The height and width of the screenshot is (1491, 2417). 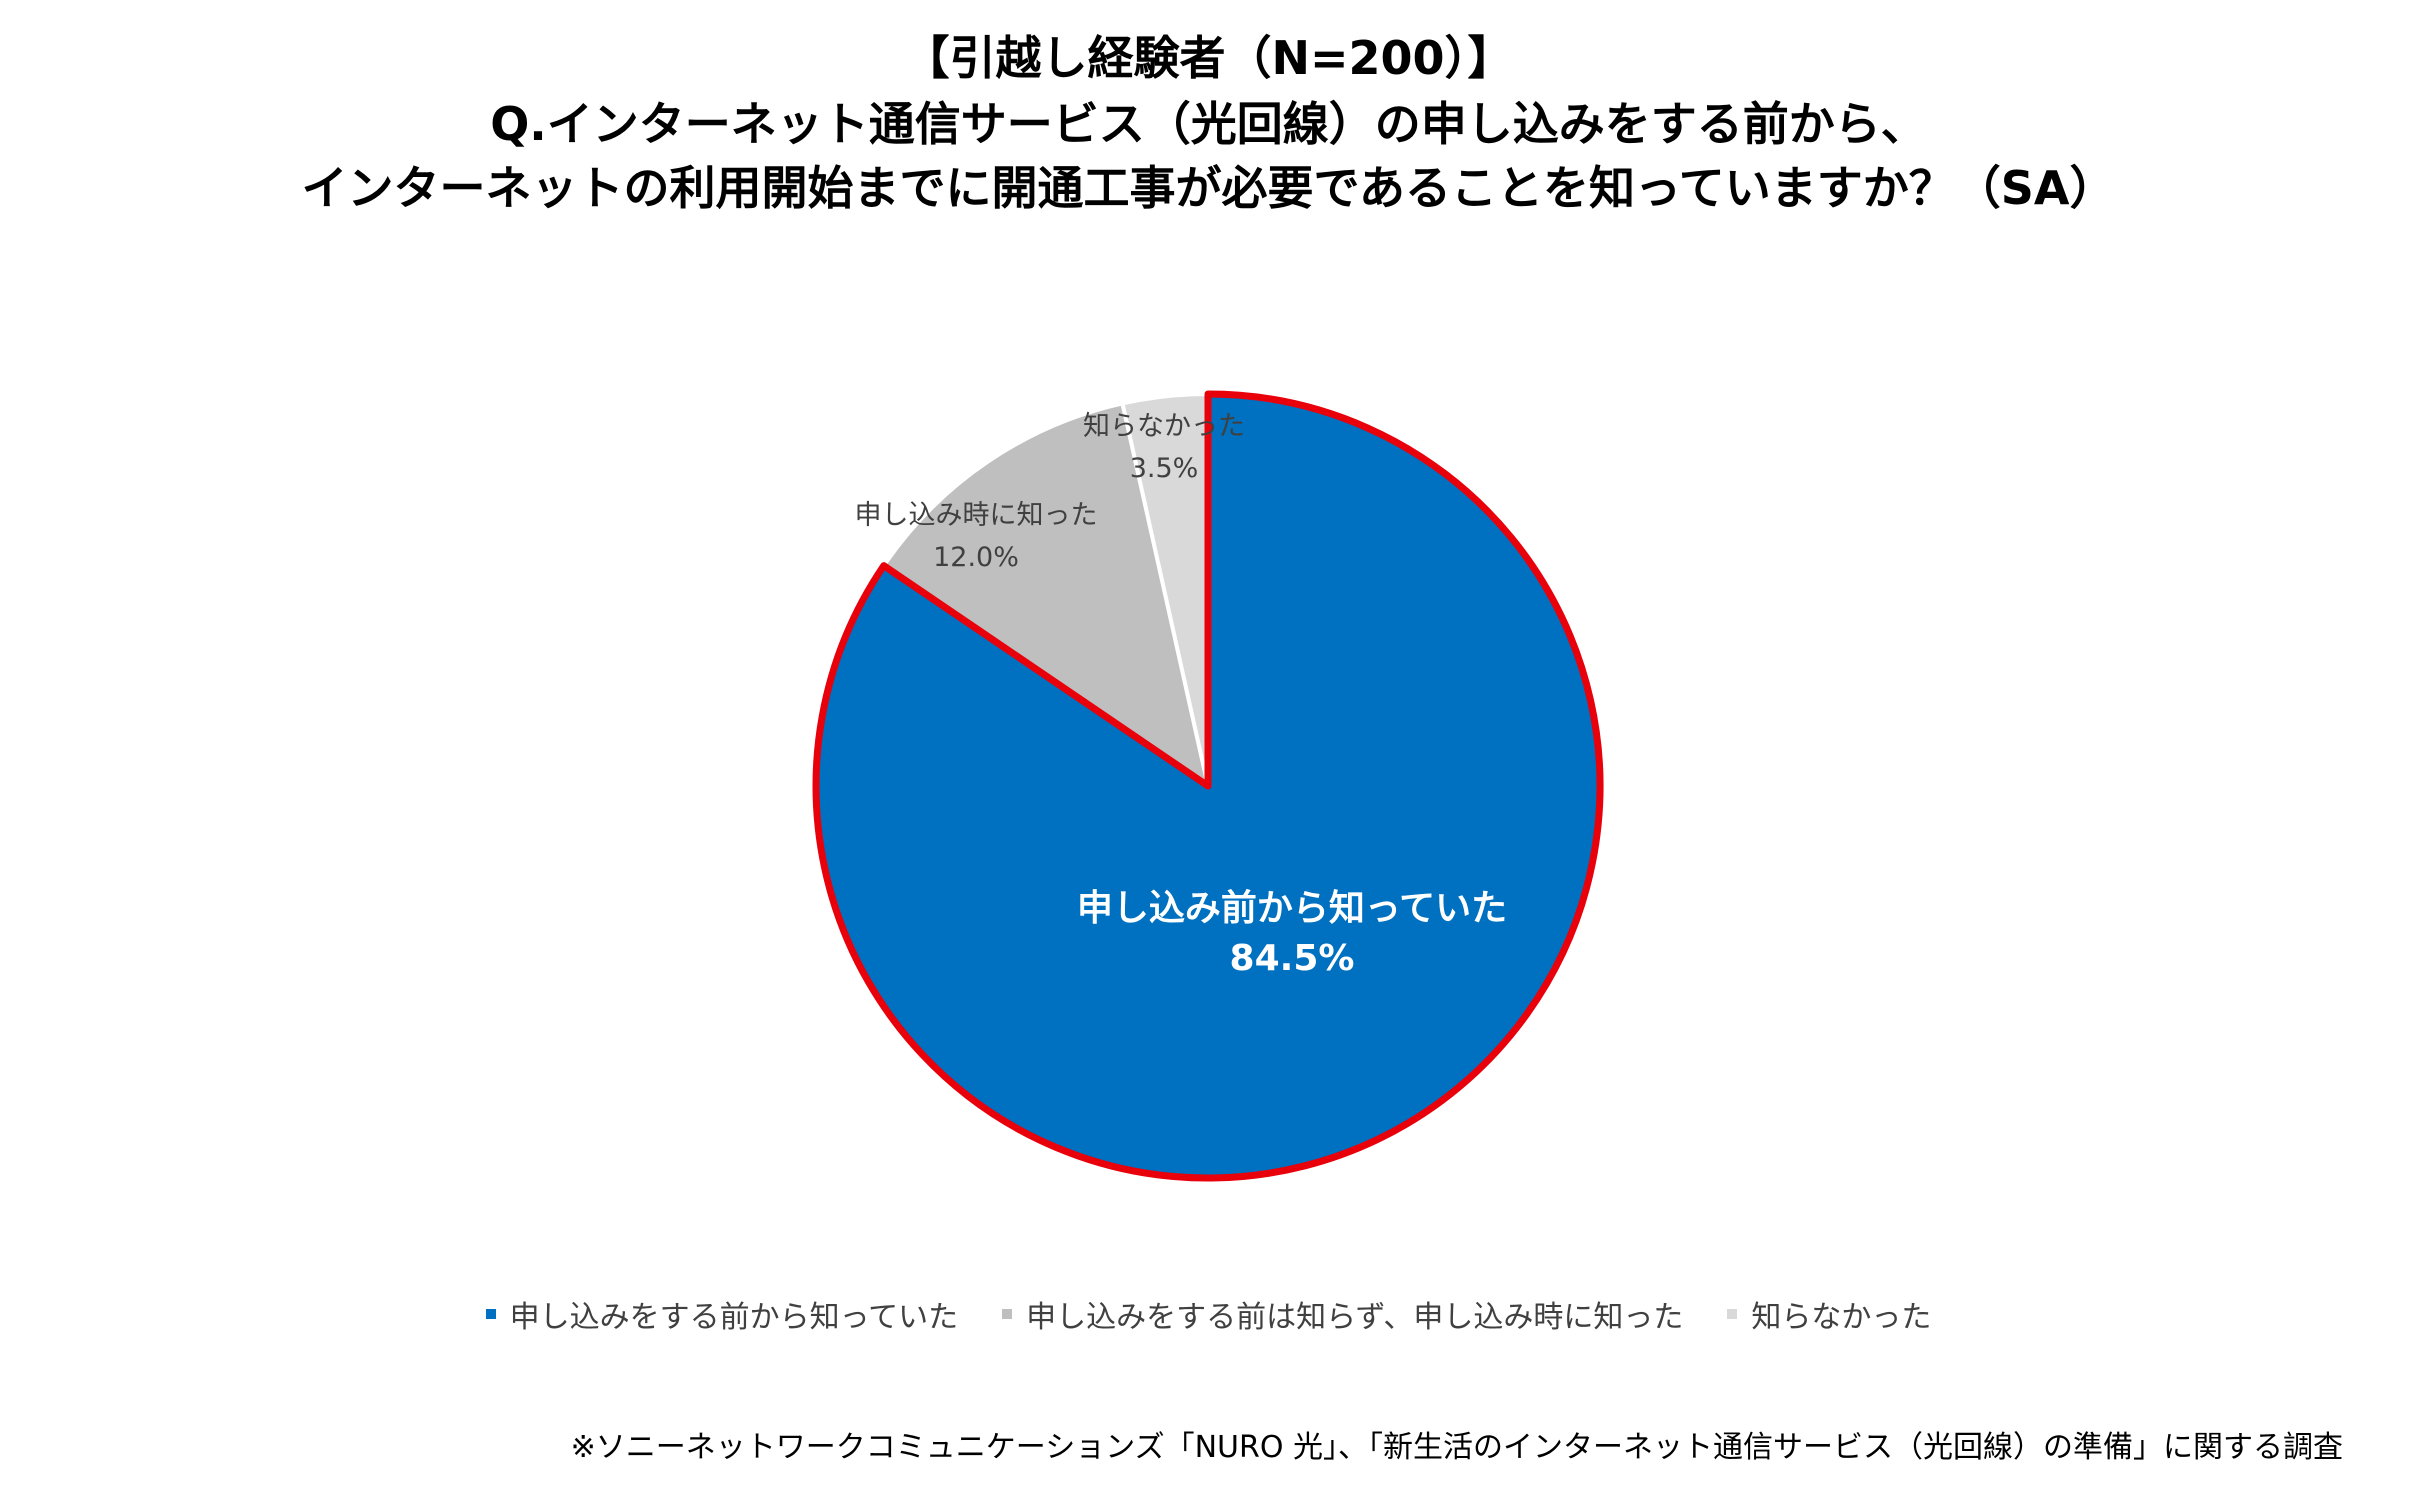 What do you see at coordinates (976, 557) in the screenshot?
I see `slice-value-label: 12.0%` at bounding box center [976, 557].